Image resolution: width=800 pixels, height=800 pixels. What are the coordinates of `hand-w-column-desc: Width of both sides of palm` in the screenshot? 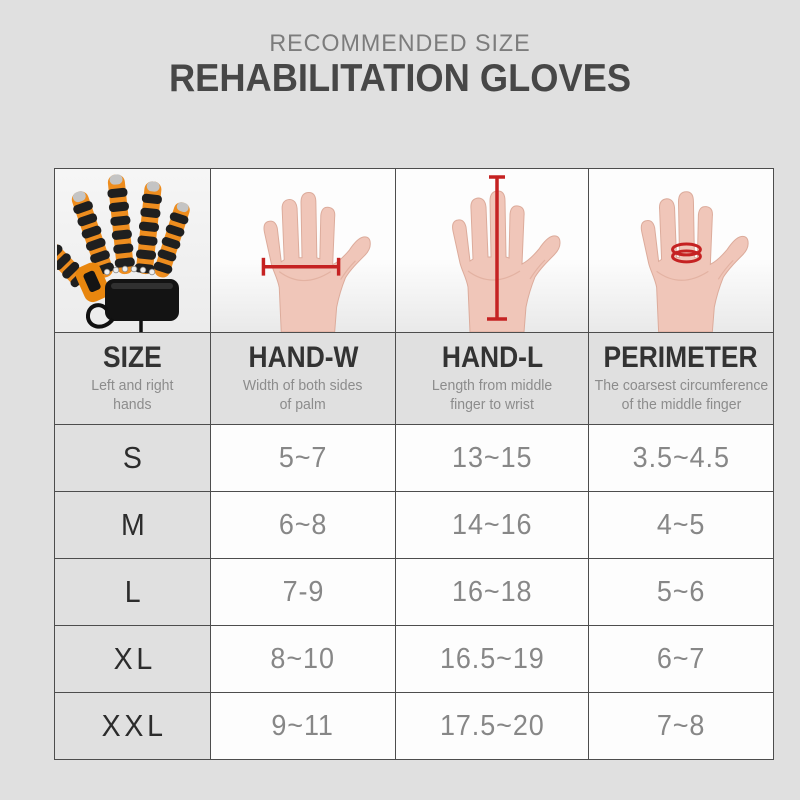 It's located at (303, 396).